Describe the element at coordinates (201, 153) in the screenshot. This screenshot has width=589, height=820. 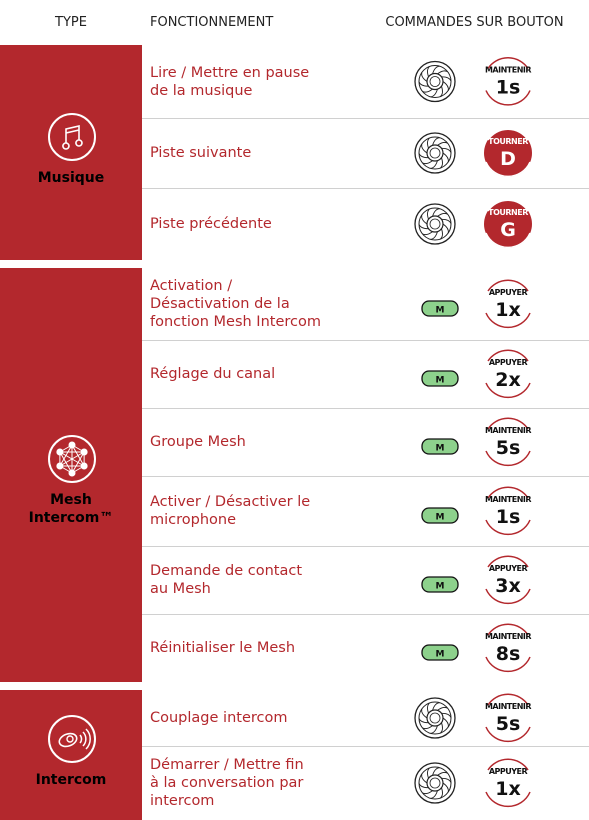
I see `function-text: Piste suivante` at that location.